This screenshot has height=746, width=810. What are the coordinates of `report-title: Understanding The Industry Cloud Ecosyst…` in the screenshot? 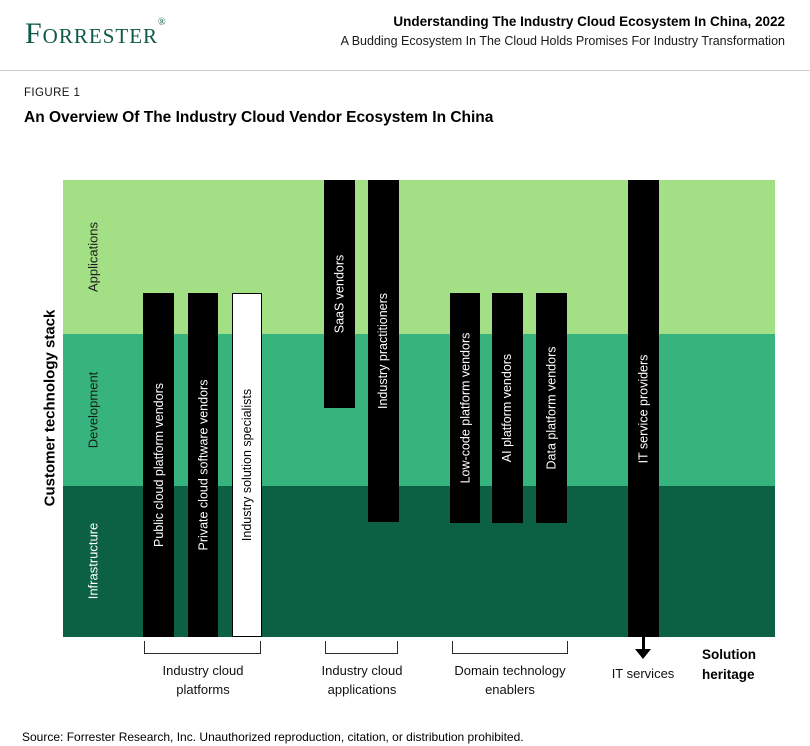 It's located at (589, 21).